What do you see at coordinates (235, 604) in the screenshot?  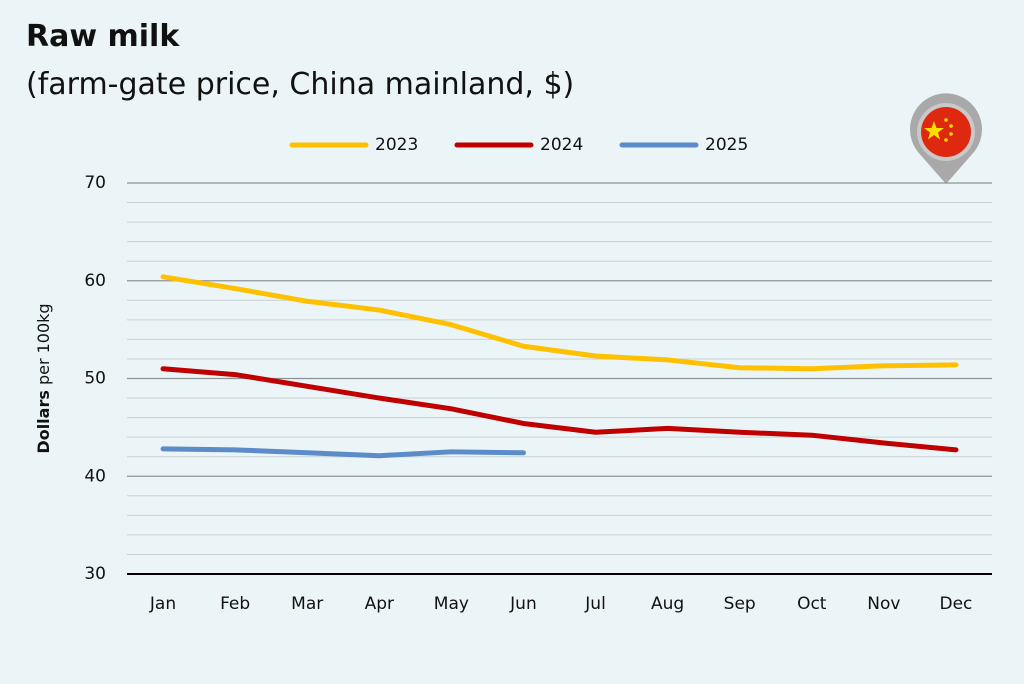 I see `x-tick-label: Feb` at bounding box center [235, 604].